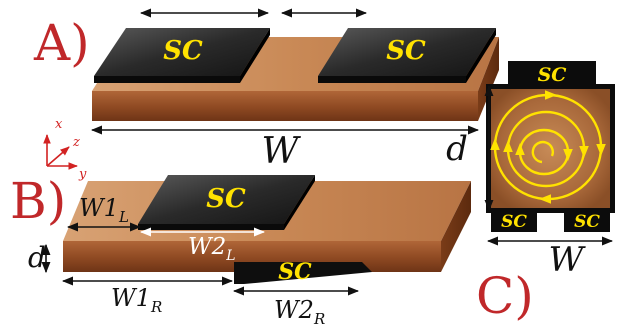 Image resolution: width=617 pixels, height=328 pixels. I want to click on sc-label-c-top: SC, so click(552, 75).